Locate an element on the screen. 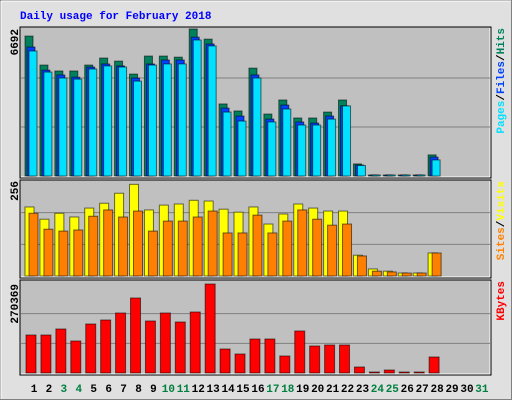  x-tick-label: 10 is located at coordinates (168, 390).